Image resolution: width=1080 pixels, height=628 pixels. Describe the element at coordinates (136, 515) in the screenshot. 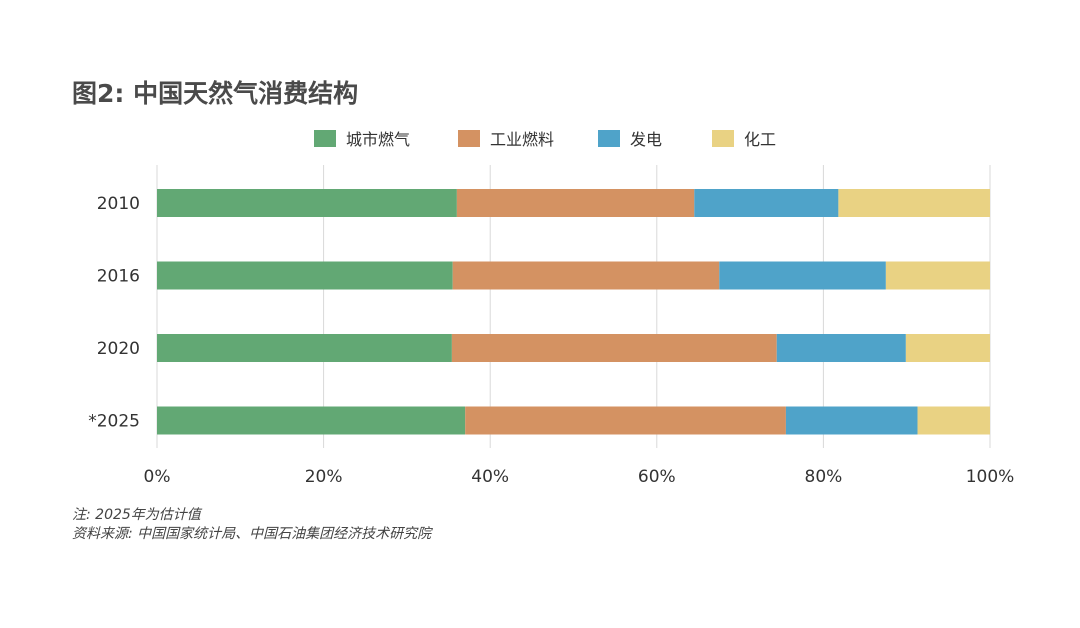

I see `estimate-note: 注: 2025年为估计值` at that location.